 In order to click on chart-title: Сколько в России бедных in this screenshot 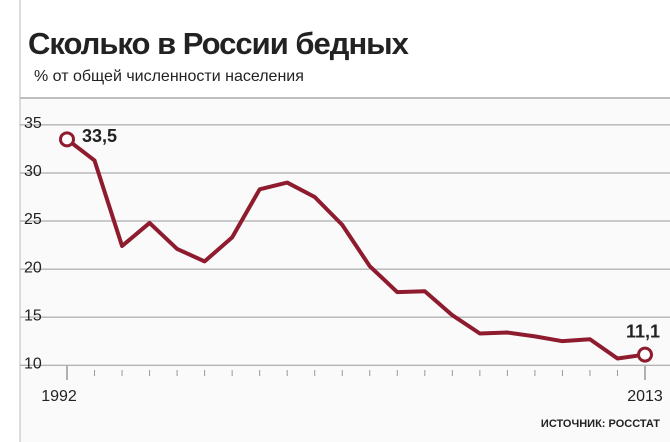, I will do `click(219, 43)`.